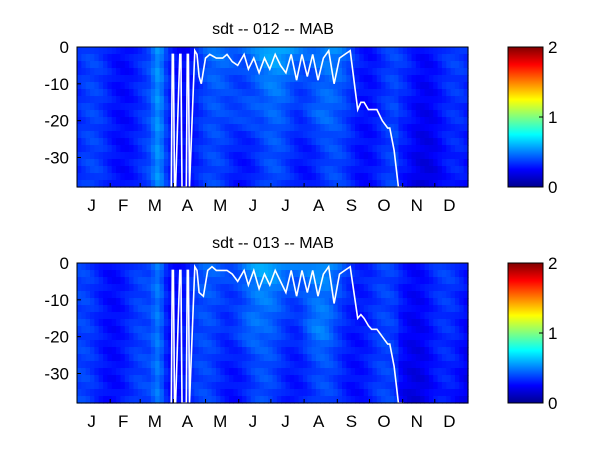 This screenshot has width=600, height=450. Describe the element at coordinates (449, 205) in the screenshot. I see `x-tick-label: D` at that location.